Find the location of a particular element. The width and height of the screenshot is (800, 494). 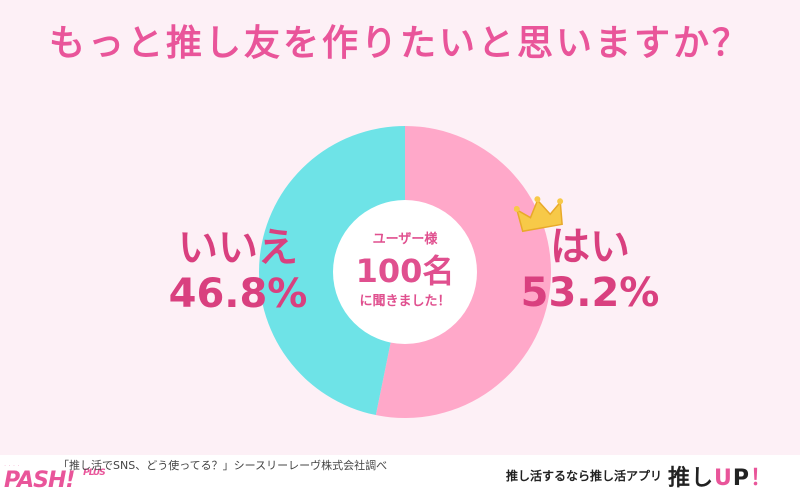

donut-hole is located at coordinates (405, 272).